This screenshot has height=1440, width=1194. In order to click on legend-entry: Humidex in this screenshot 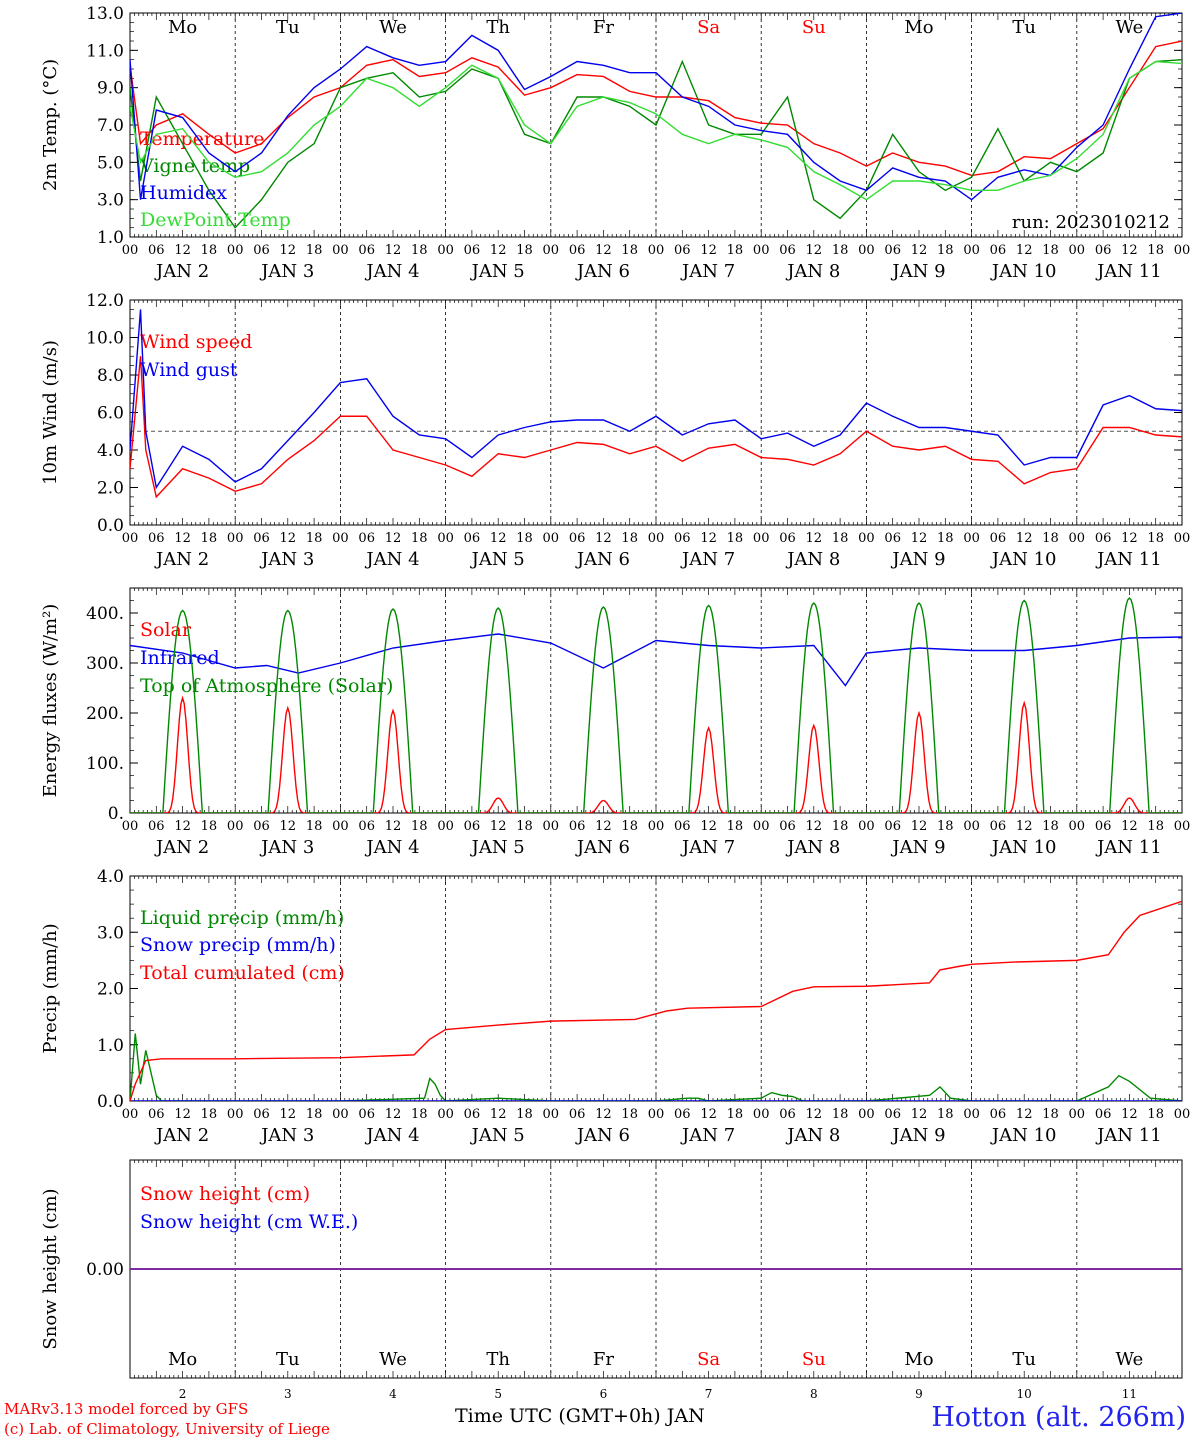, I will do `click(183, 193)`.